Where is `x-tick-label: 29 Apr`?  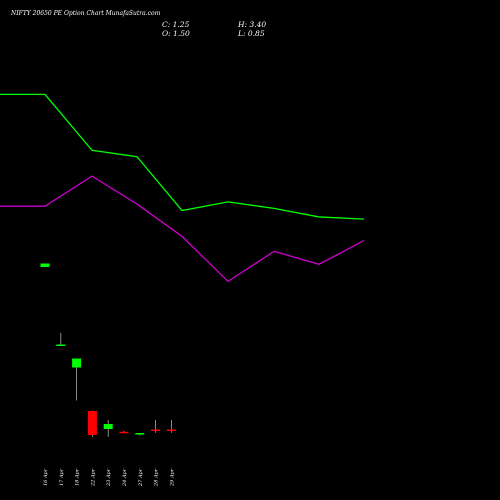
x-tick-label: 29 Apr is located at coordinates (172, 477).